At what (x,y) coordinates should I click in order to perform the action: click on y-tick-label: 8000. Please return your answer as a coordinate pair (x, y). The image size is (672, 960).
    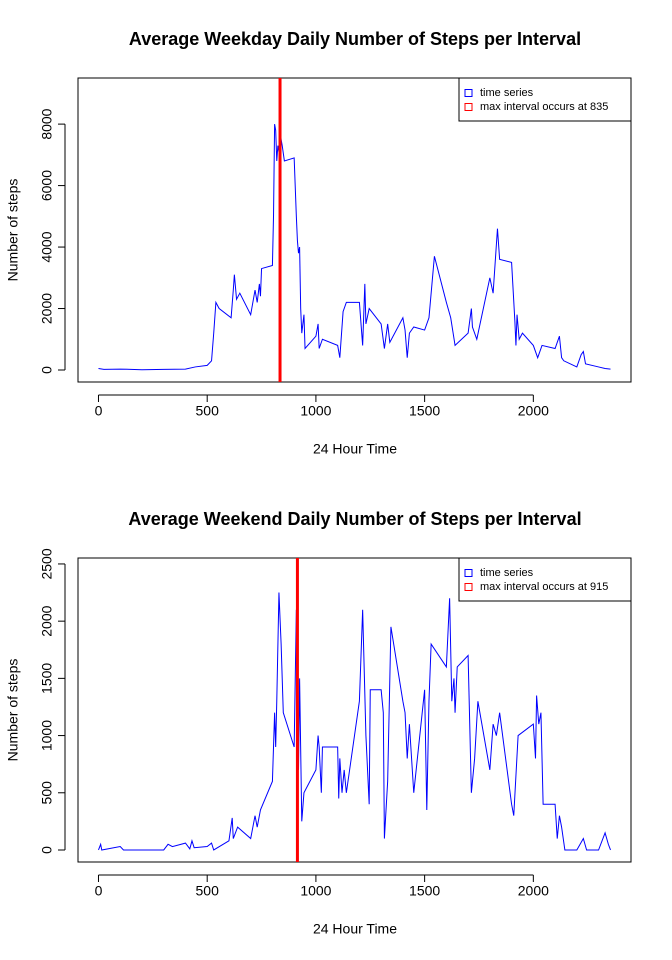
    Looking at the image, I should click on (47, 123).